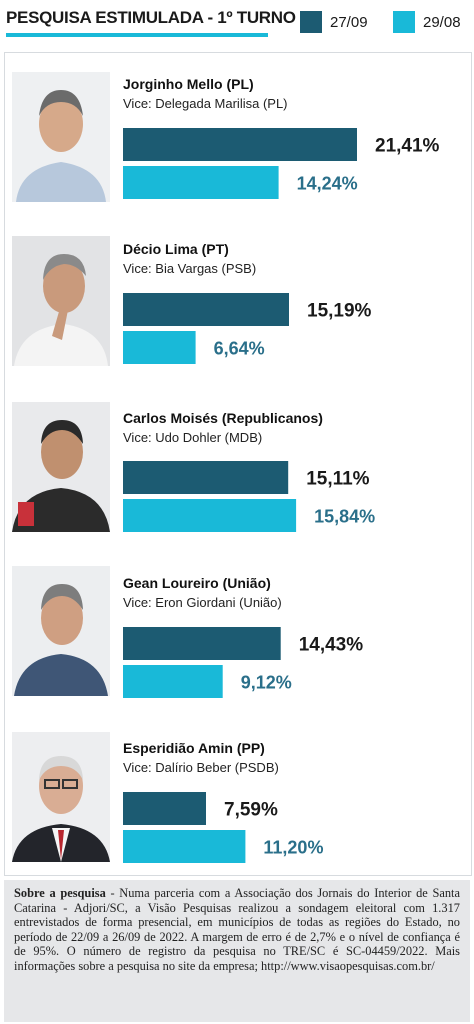 This screenshot has height=1024, width=474. What do you see at coordinates (193, 437) in the screenshot?
I see `candidate-vice-3: Vice: Udo Dohler (MDB)` at bounding box center [193, 437].